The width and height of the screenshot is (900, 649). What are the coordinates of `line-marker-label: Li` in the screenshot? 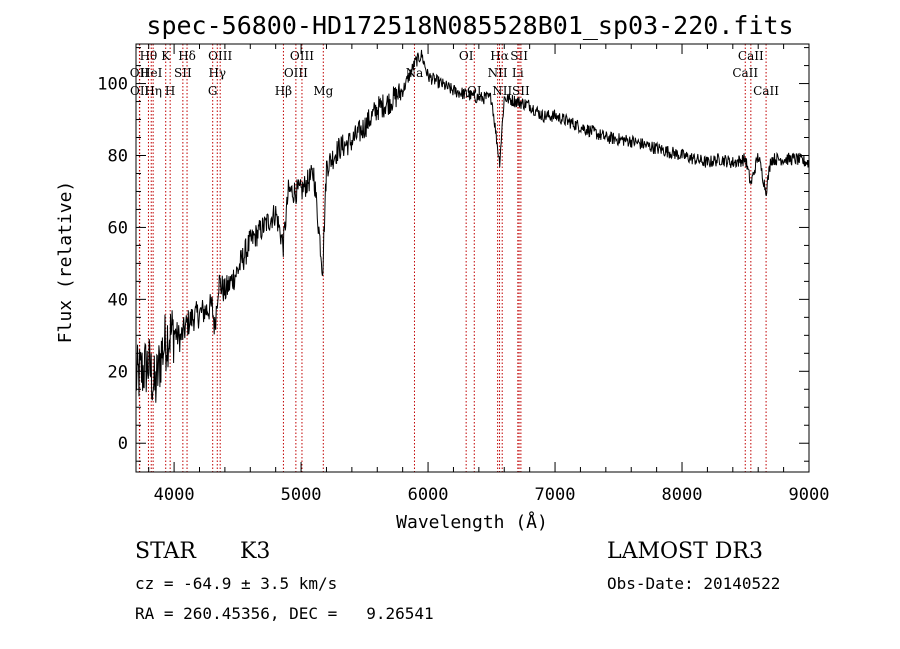 It's located at (518, 73).